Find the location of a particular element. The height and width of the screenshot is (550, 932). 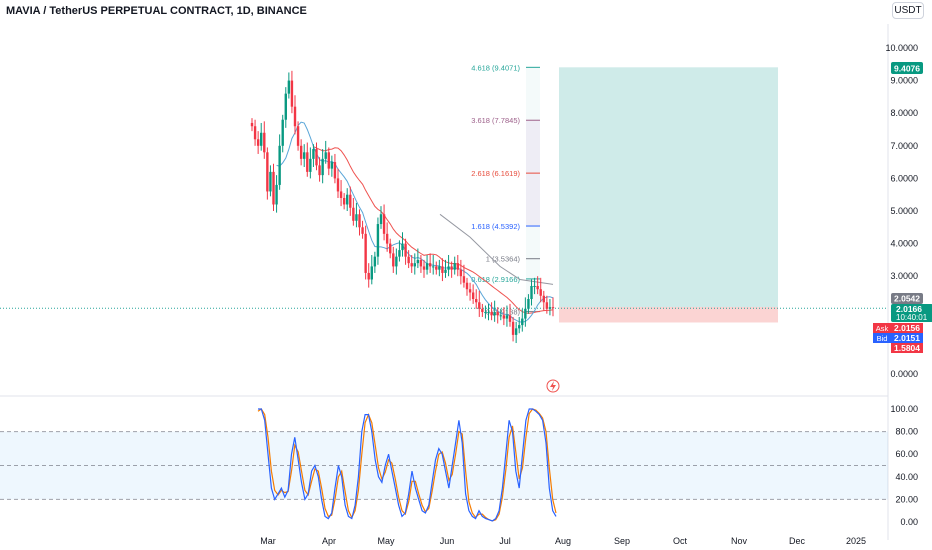

ask-tag: Ask is located at coordinates (882, 328).